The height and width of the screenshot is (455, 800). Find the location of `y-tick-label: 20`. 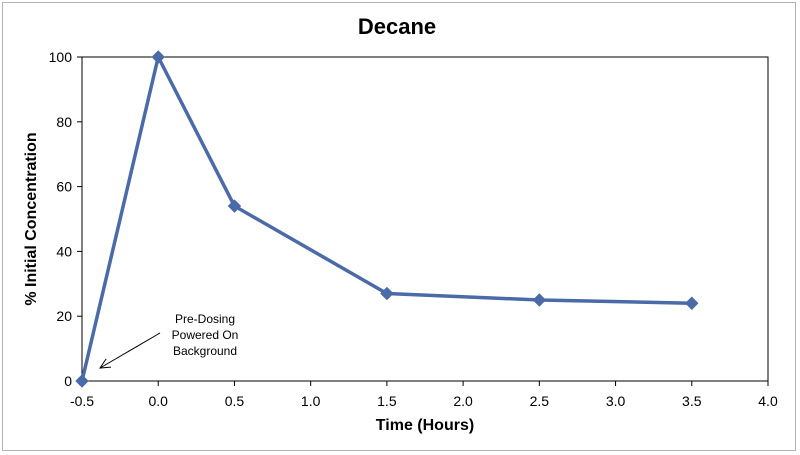

y-tick-label: 20 is located at coordinates (64, 316).